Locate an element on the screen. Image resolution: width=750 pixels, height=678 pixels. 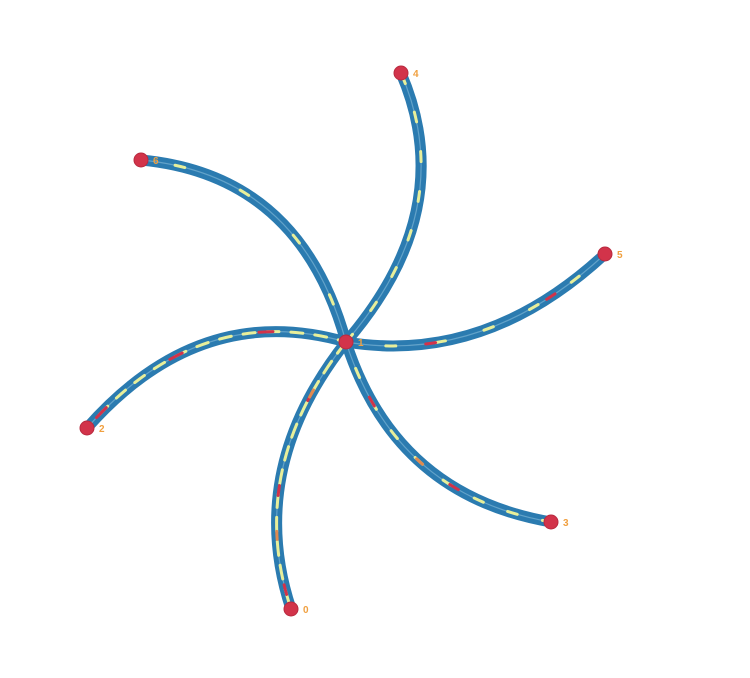
node-label-3: 3 is located at coordinates (566, 523).